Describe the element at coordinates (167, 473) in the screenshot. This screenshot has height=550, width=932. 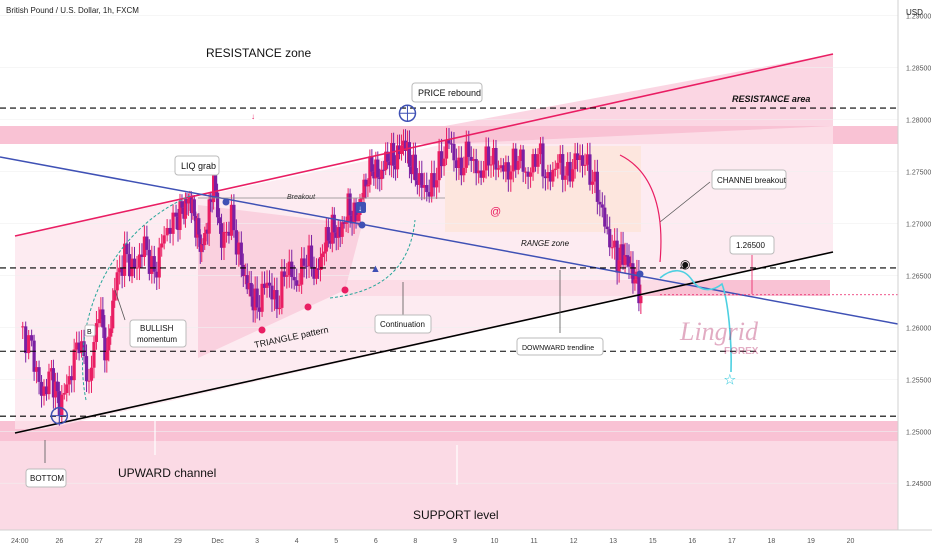
I see `upward-channel-label: UPWARD channel` at that location.